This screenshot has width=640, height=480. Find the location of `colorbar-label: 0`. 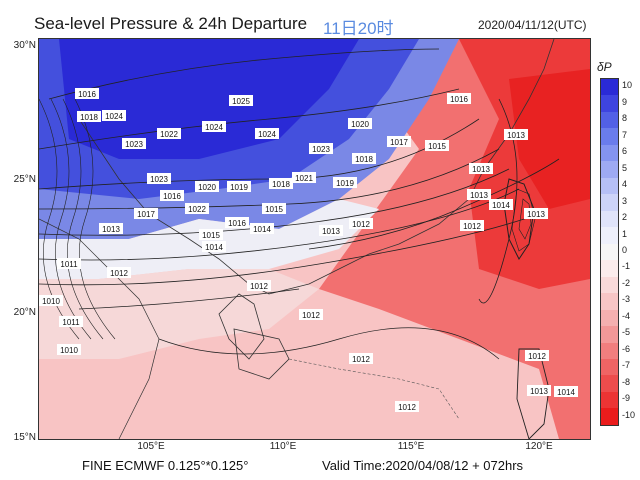

colorbar-label: 0 is located at coordinates (625, 250).